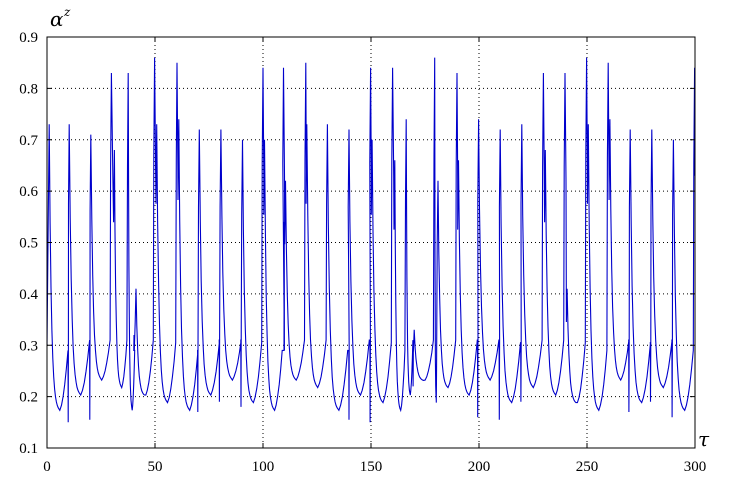 The image size is (732, 488). What do you see at coordinates (28, 89) in the screenshot?
I see `y-tick-label: 0.8` at bounding box center [28, 89].